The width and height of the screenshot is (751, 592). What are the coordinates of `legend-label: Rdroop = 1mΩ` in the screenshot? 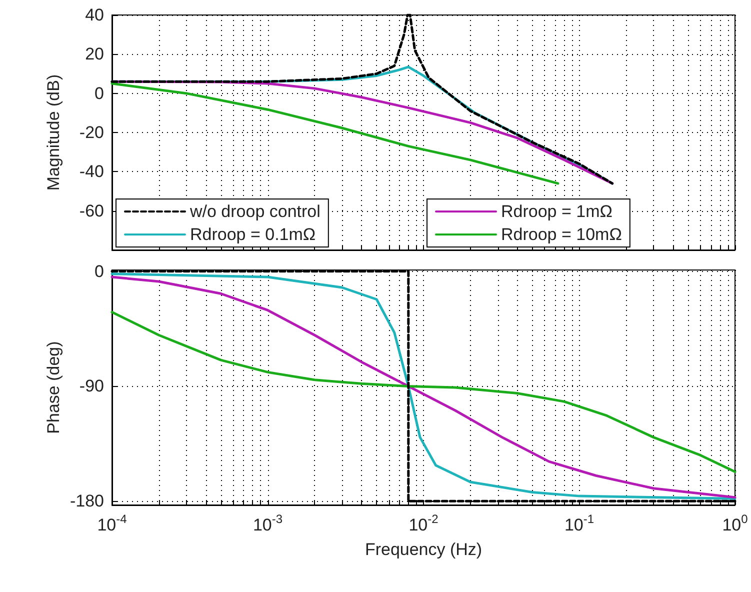 It's located at (556, 211).